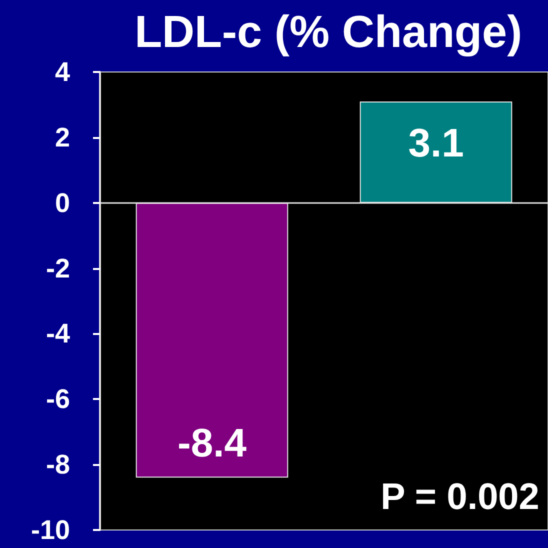 This screenshot has height=548, width=548. What do you see at coordinates (50, 530) in the screenshot?
I see `y-tick-label: -10` at bounding box center [50, 530].